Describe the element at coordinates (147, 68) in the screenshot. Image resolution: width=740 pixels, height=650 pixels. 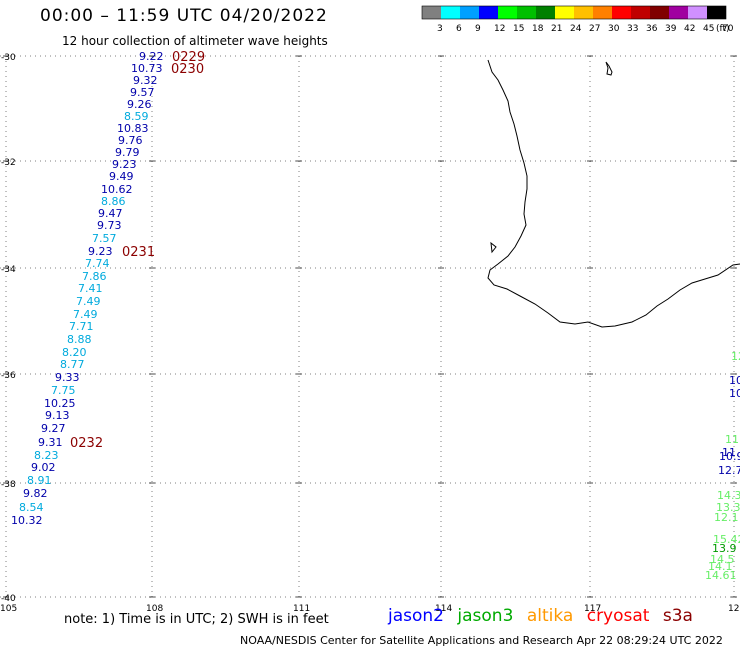
I see `wave-height-label: 10.73` at that location.